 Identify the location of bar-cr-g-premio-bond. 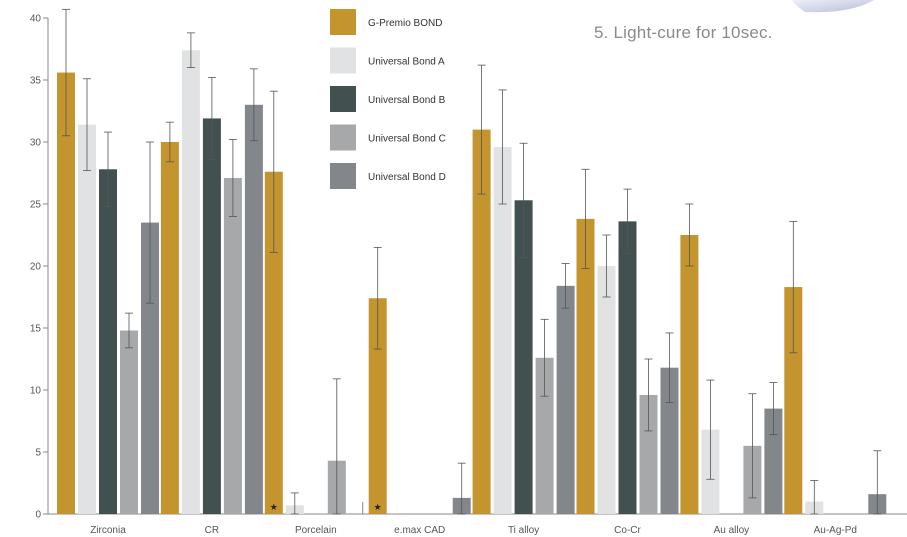
(169, 328).